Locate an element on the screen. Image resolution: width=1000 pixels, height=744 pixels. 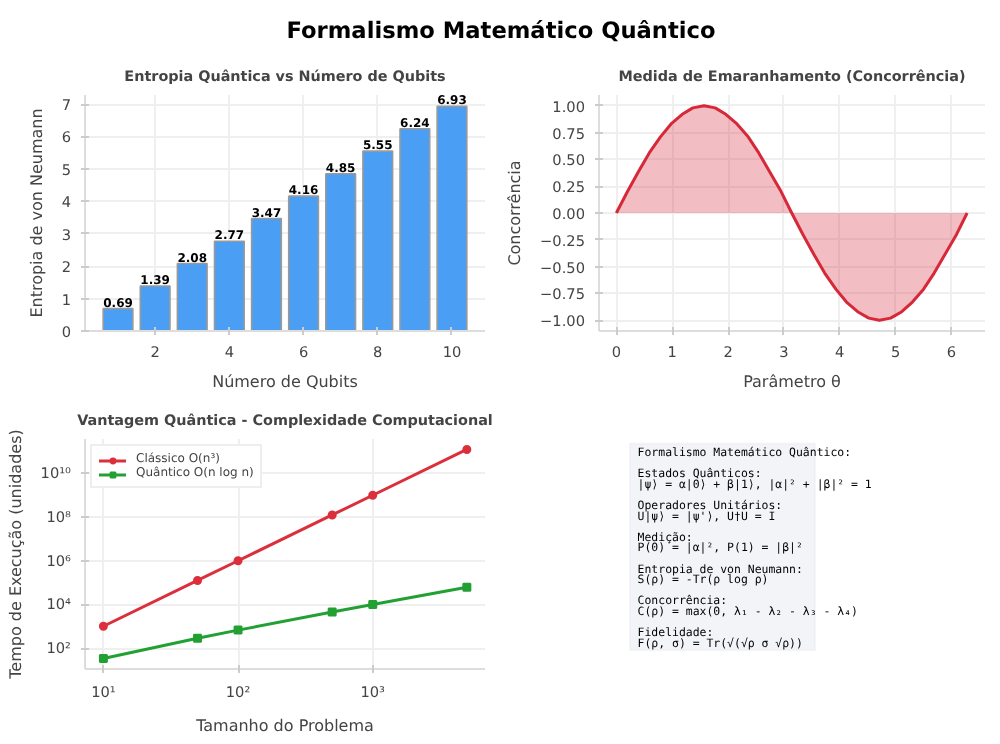
text: Formalismo Matemático Quântico is located at coordinates (501, 30).